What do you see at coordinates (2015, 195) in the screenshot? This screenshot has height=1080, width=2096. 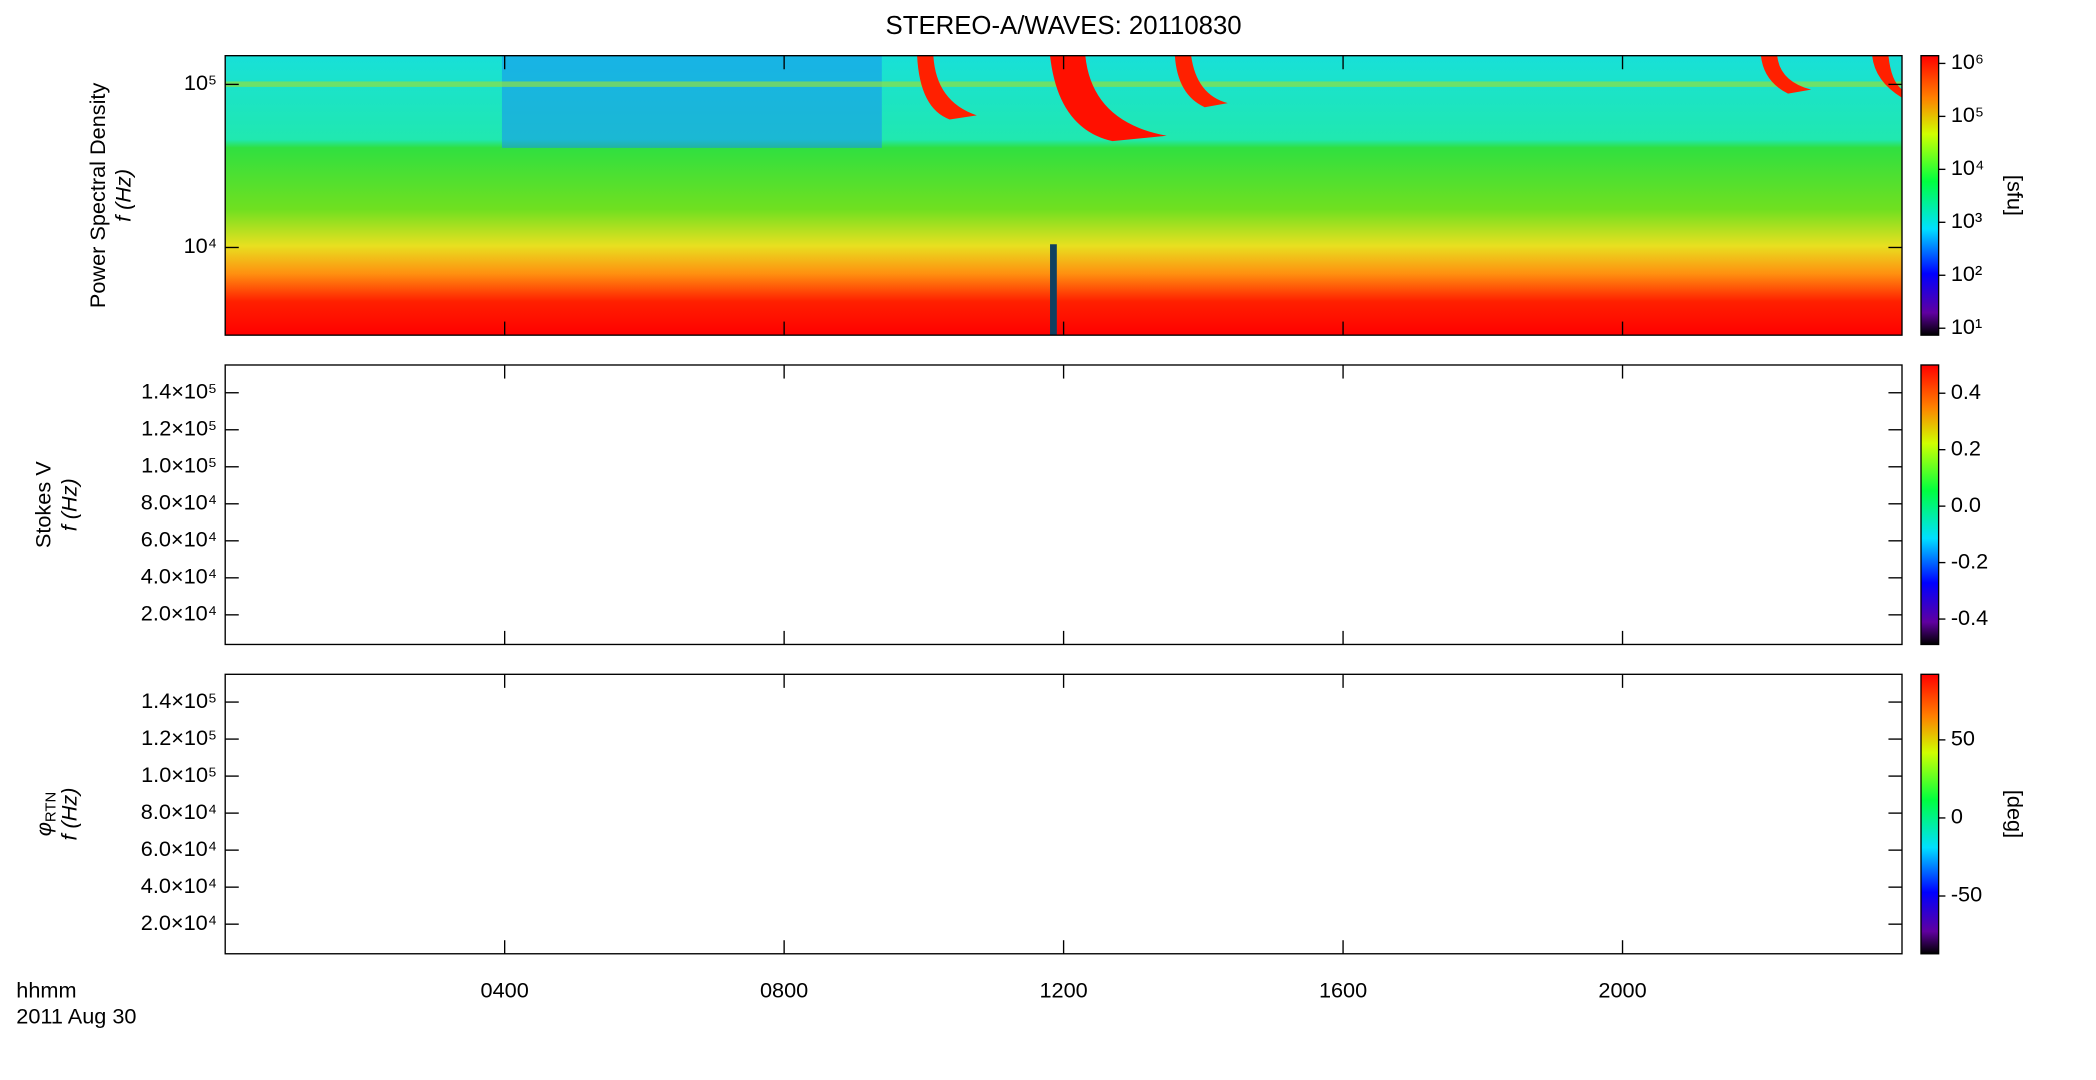 I see `colorbar-label: [sfu]` at bounding box center [2015, 195].